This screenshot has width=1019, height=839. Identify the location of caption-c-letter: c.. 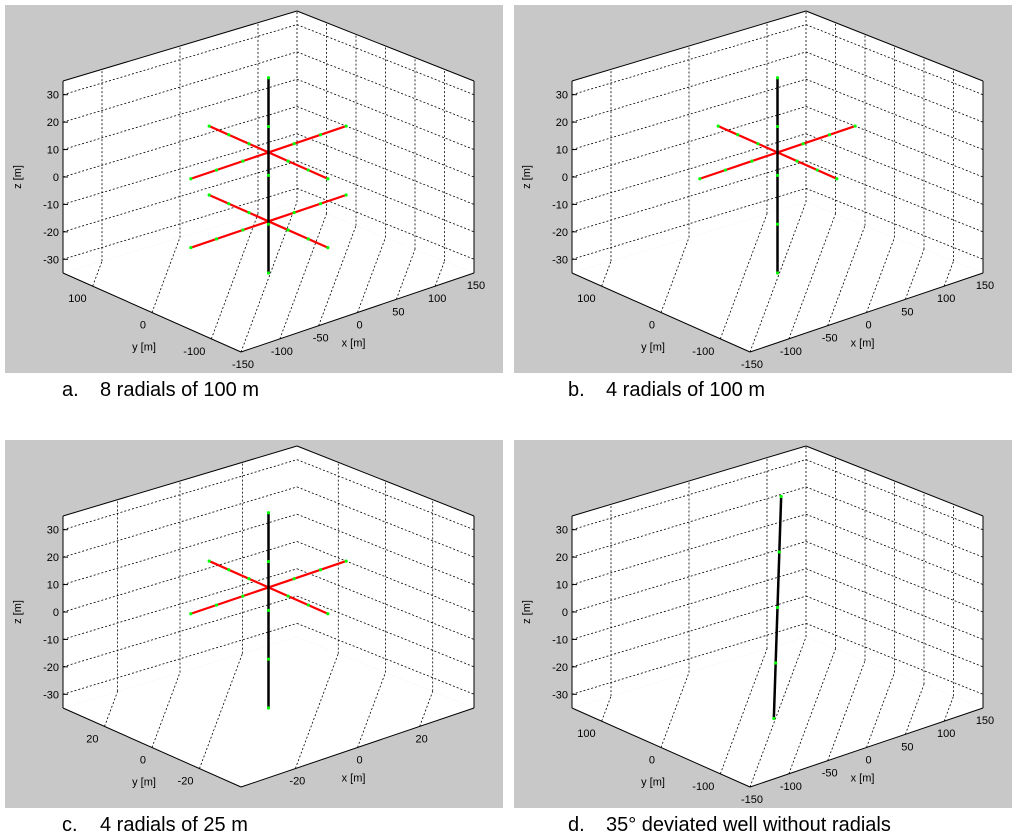
(70, 825).